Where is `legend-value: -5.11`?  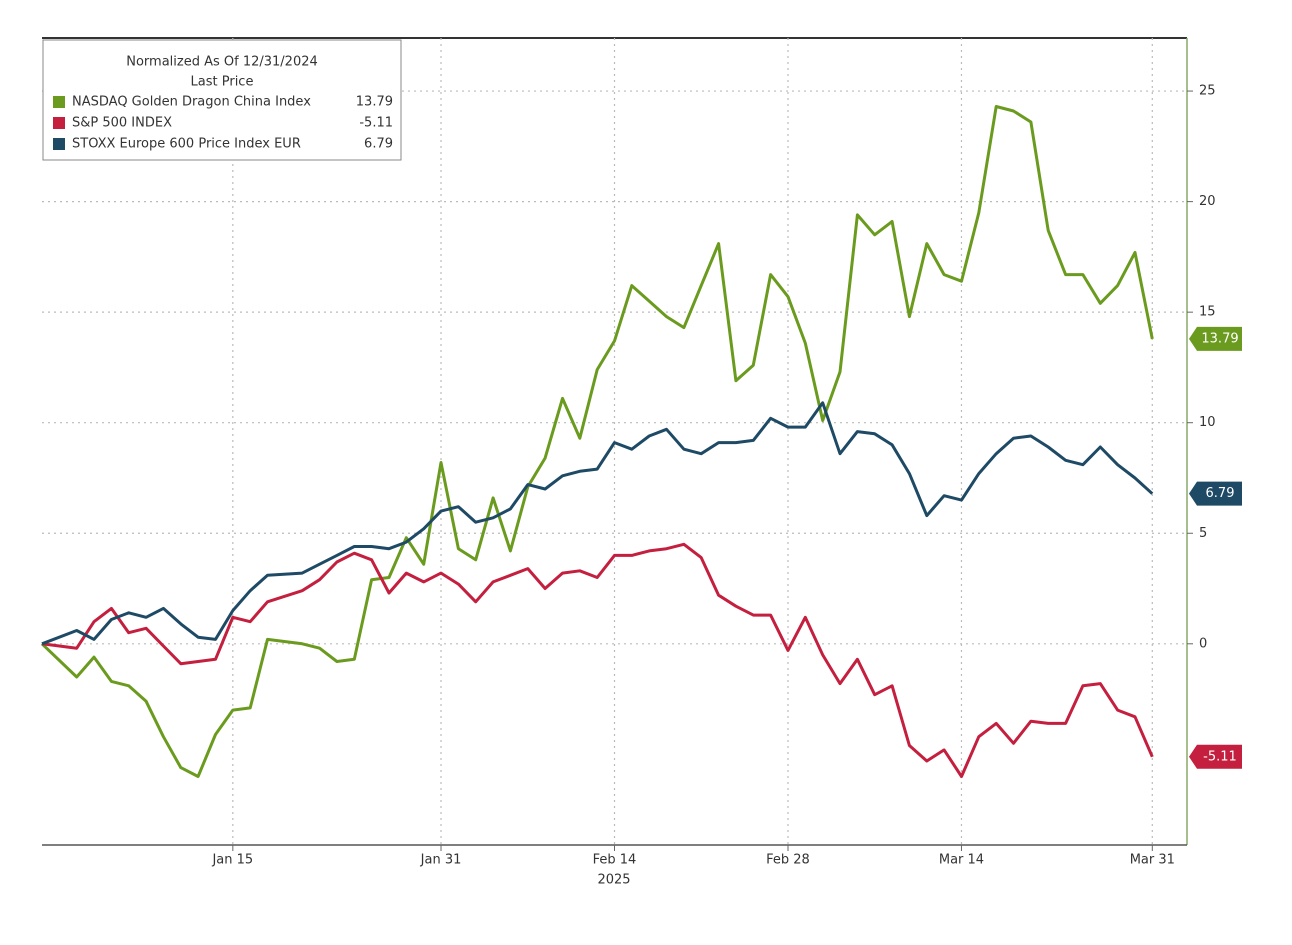
legend-value: -5.11 is located at coordinates (376, 123).